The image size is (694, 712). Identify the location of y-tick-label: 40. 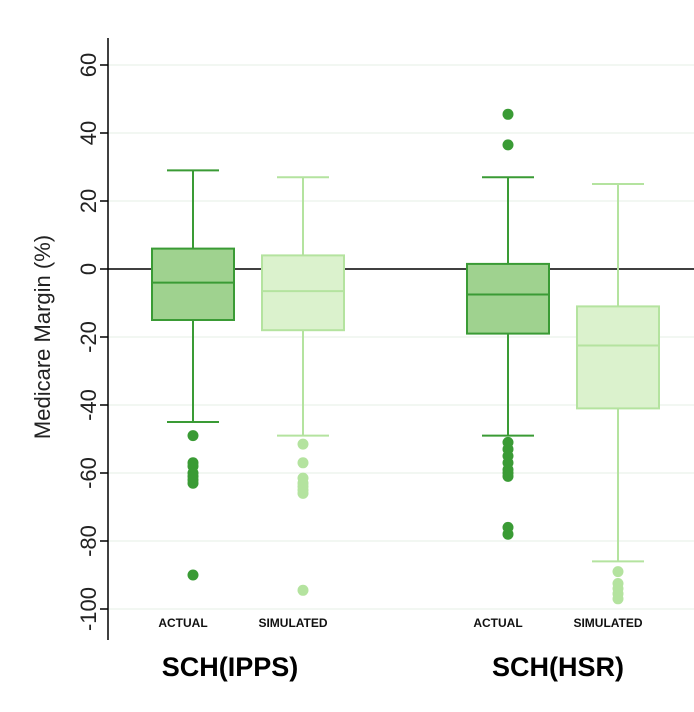
(88, 133).